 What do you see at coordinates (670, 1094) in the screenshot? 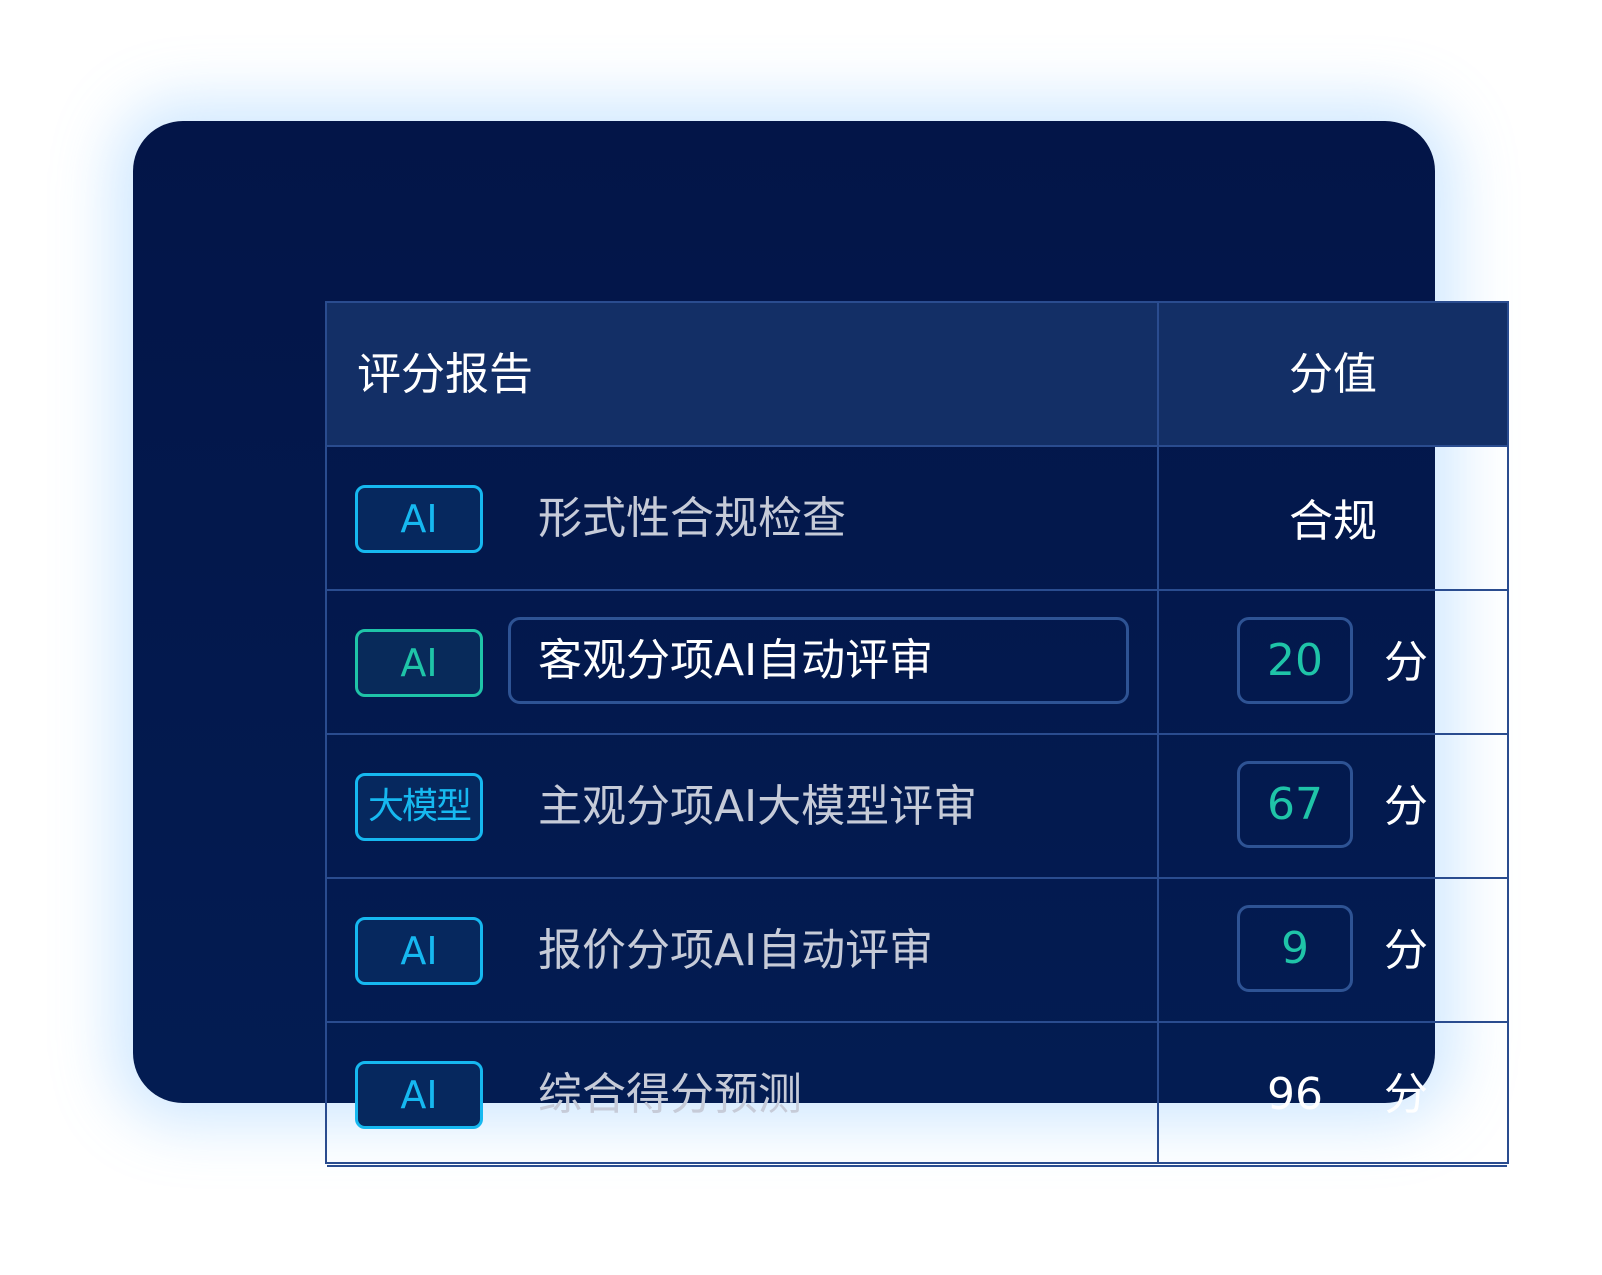
I see `row-label: 综合得分预测` at bounding box center [670, 1094].